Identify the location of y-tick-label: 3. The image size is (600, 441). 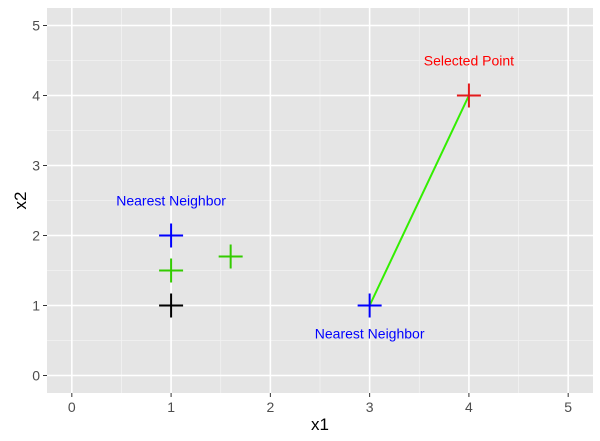
(36, 166).